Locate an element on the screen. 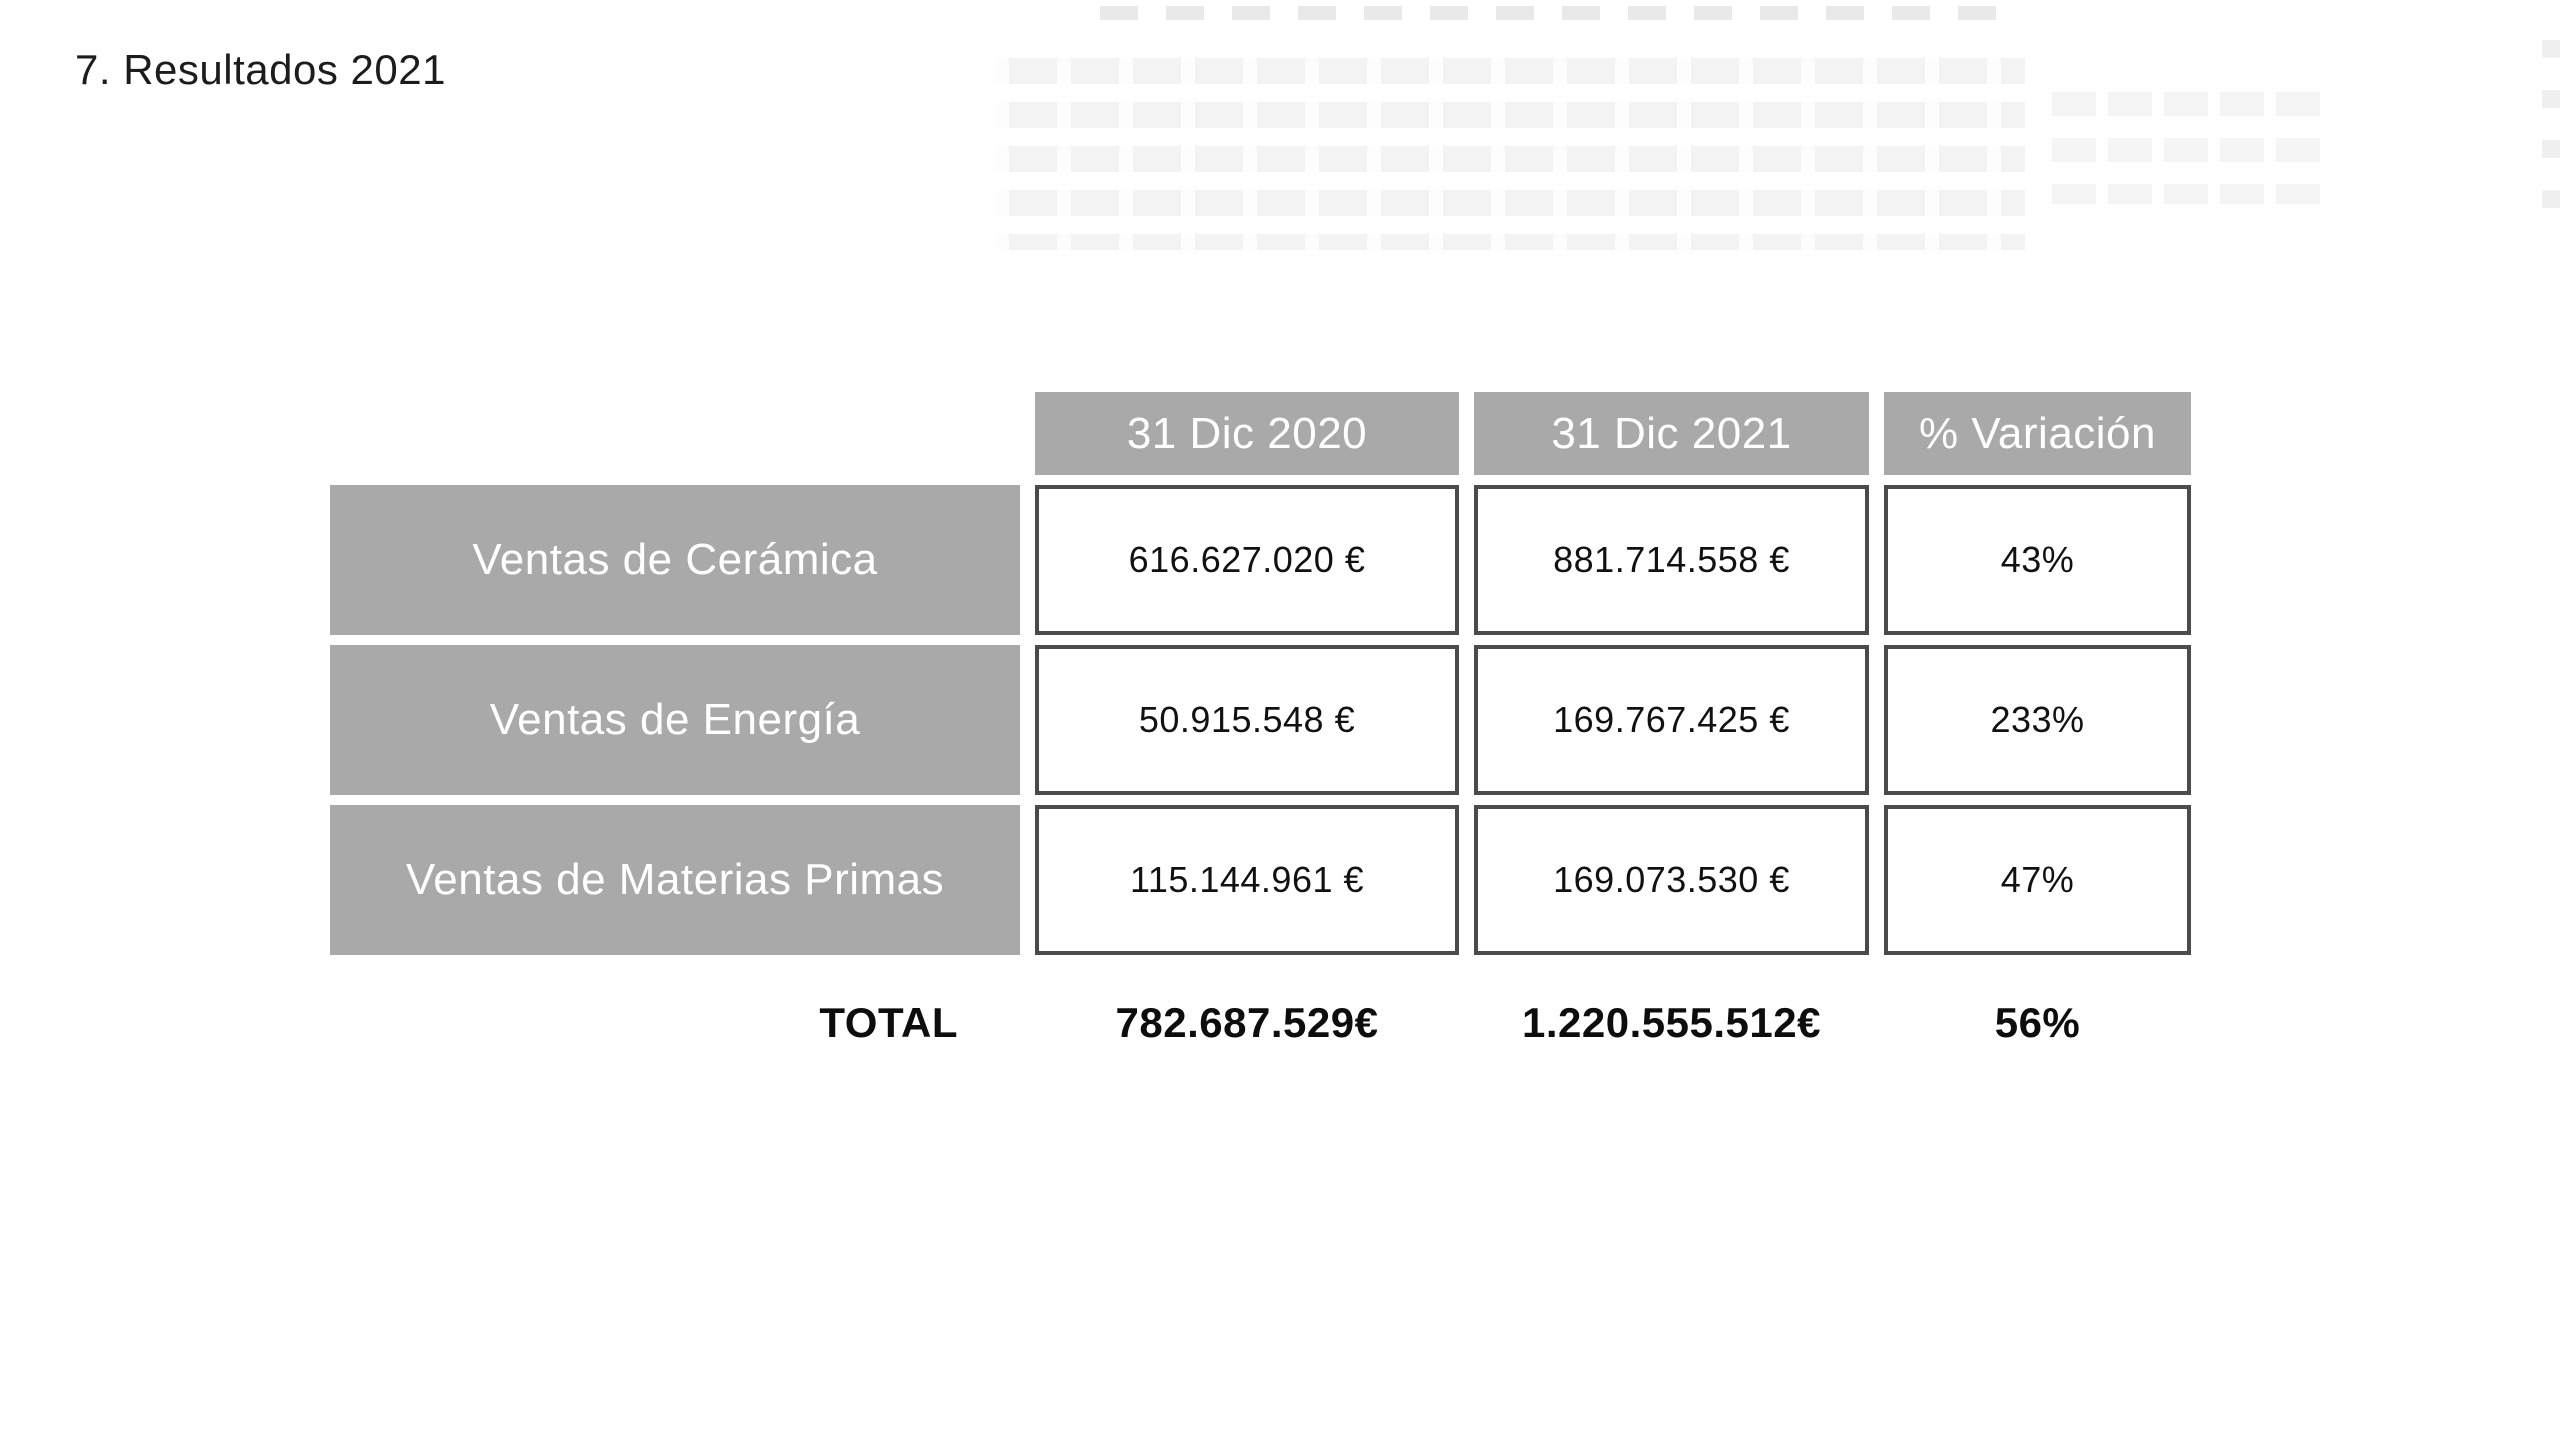 This screenshot has width=2560, height=1440. column-header-31-dic-2020: 31 Dic 2020 is located at coordinates (1247, 433).